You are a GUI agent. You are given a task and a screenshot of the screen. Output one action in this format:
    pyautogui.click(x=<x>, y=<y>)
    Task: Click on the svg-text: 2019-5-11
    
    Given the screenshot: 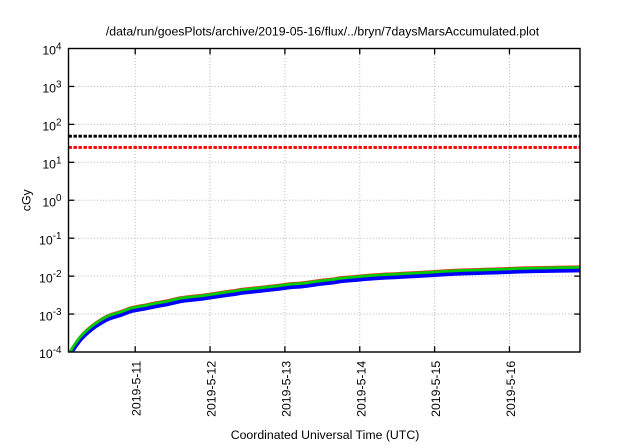 What is the action you would take?
    pyautogui.click(x=137, y=388)
    